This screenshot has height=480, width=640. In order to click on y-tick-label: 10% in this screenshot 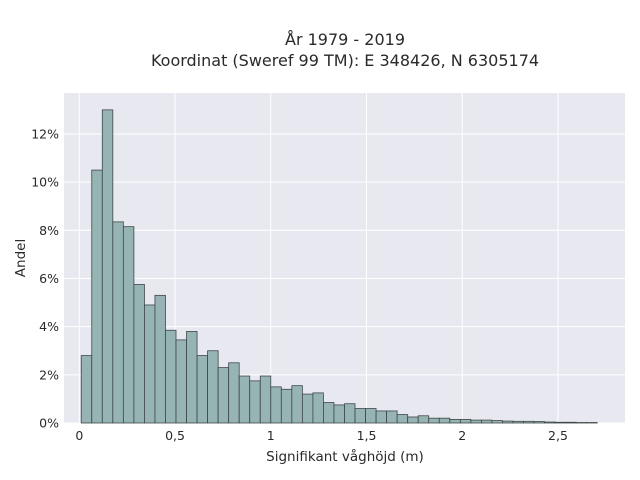, I will do `click(45, 182)`.